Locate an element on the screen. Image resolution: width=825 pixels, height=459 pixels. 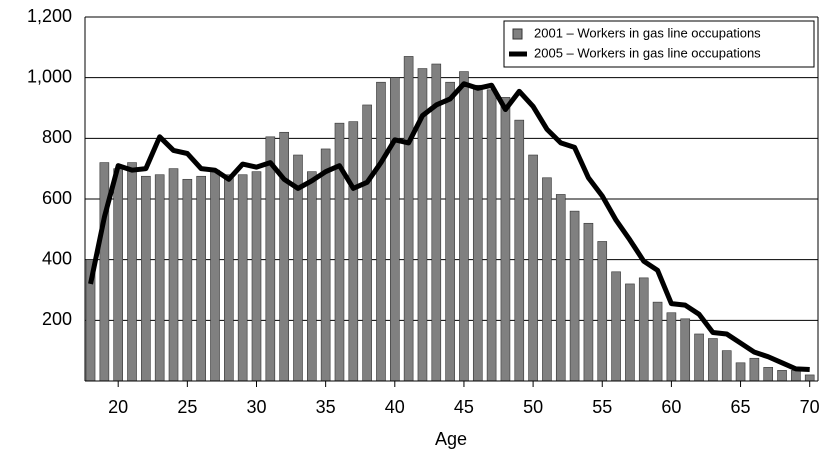
legend-swatch is located at coordinates (517, 34).